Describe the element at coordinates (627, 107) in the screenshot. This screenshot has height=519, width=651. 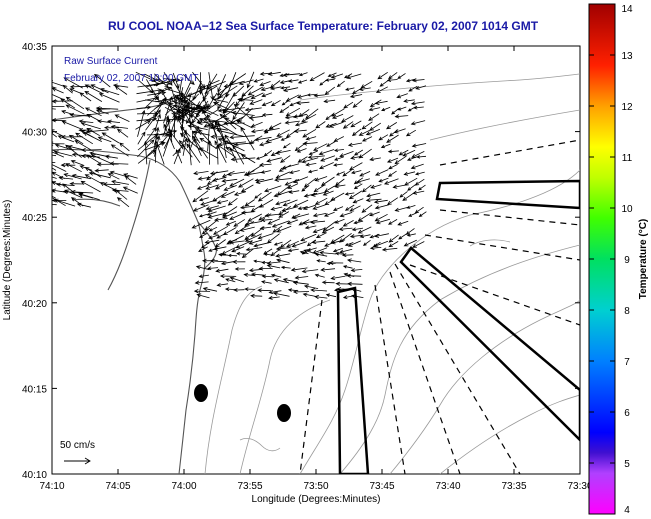
I see `colorbar-tick-label: 12` at that location.